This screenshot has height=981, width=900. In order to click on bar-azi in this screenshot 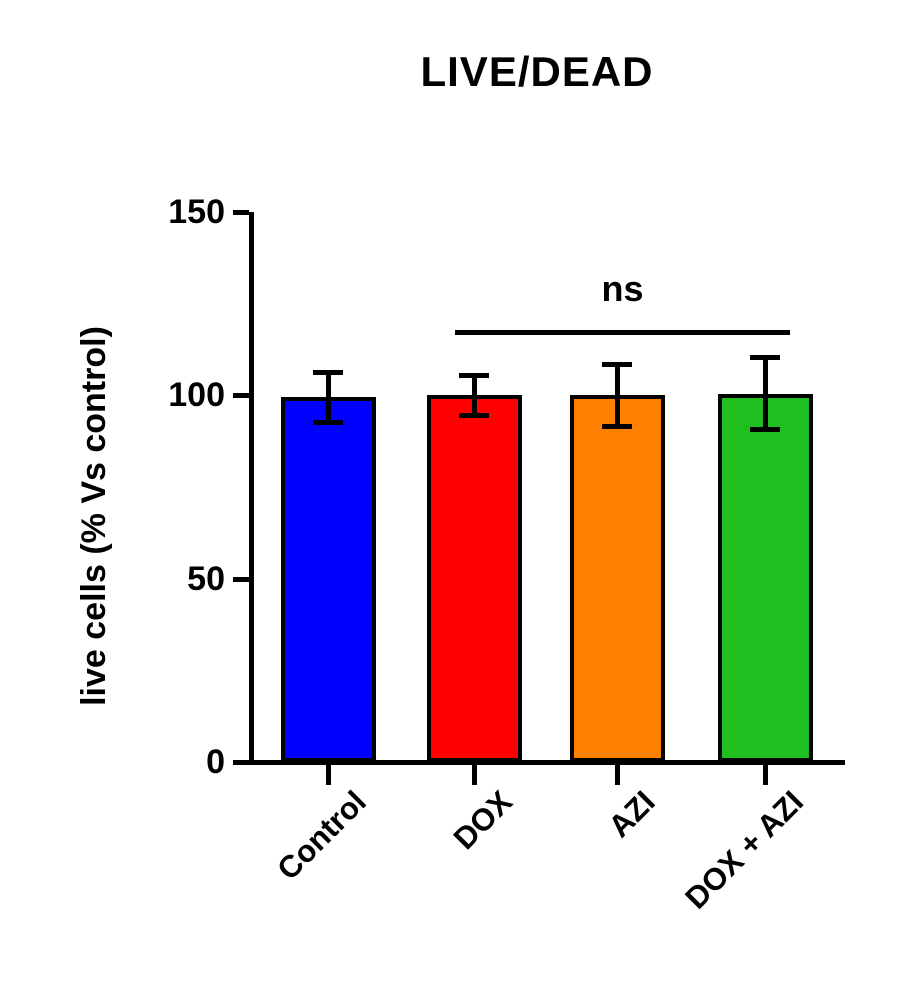, I will do `click(617, 578)`.